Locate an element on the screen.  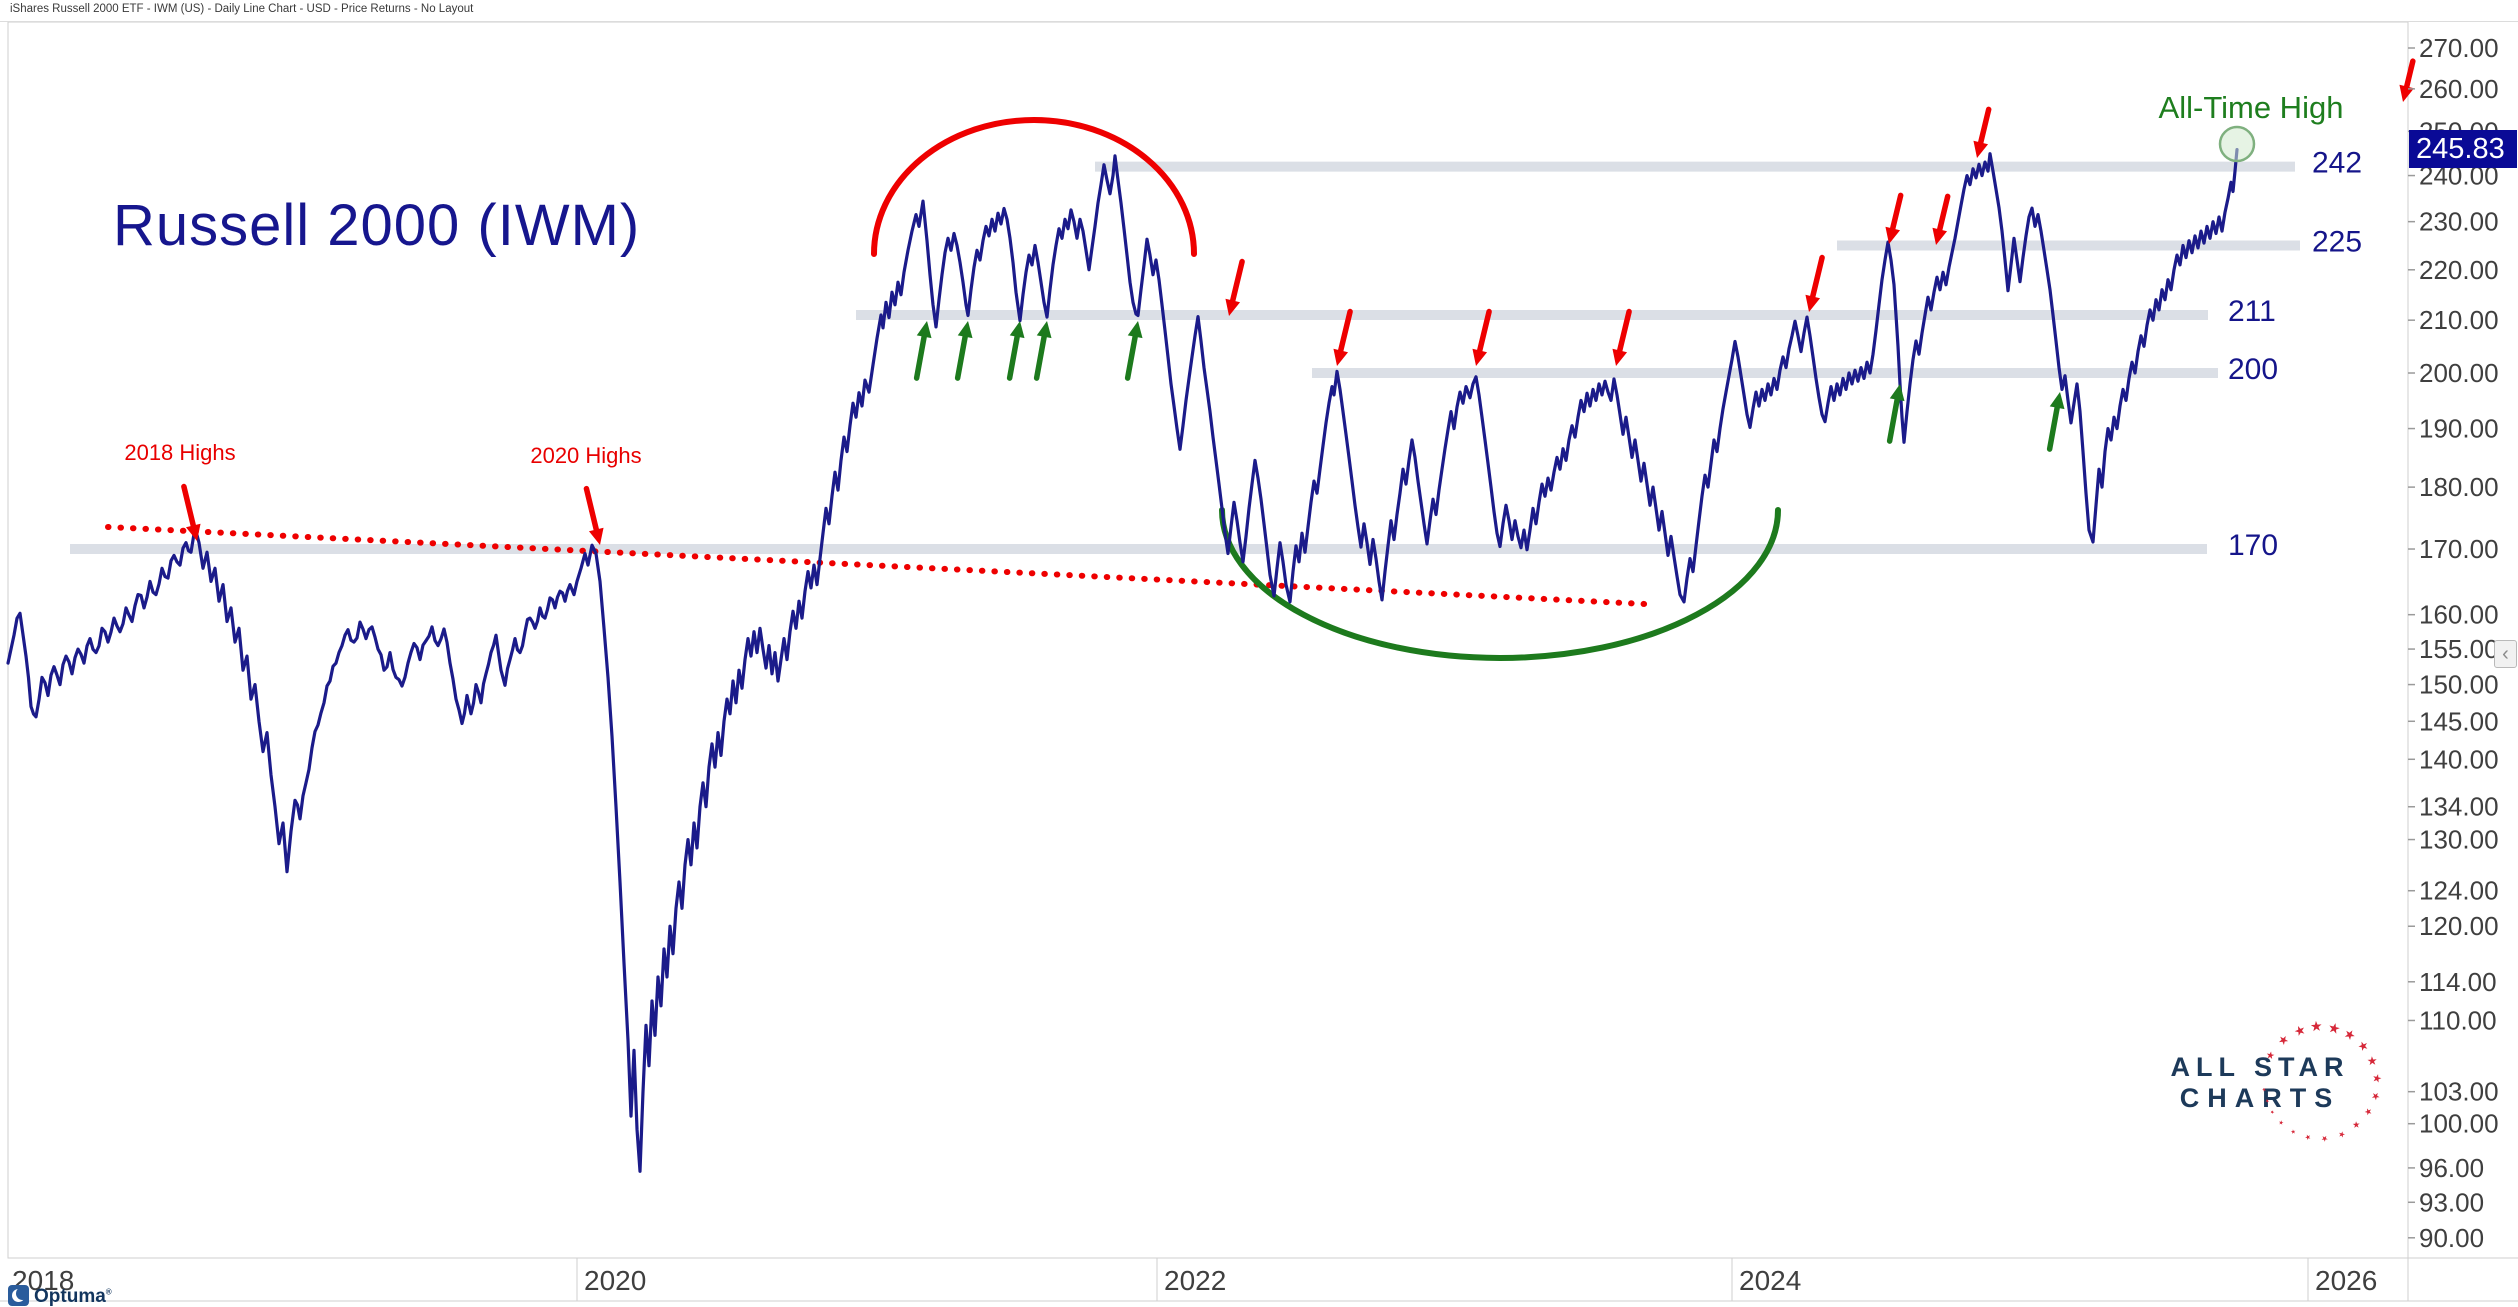
green-arrow-5-head is located at coordinates (1135, 330).